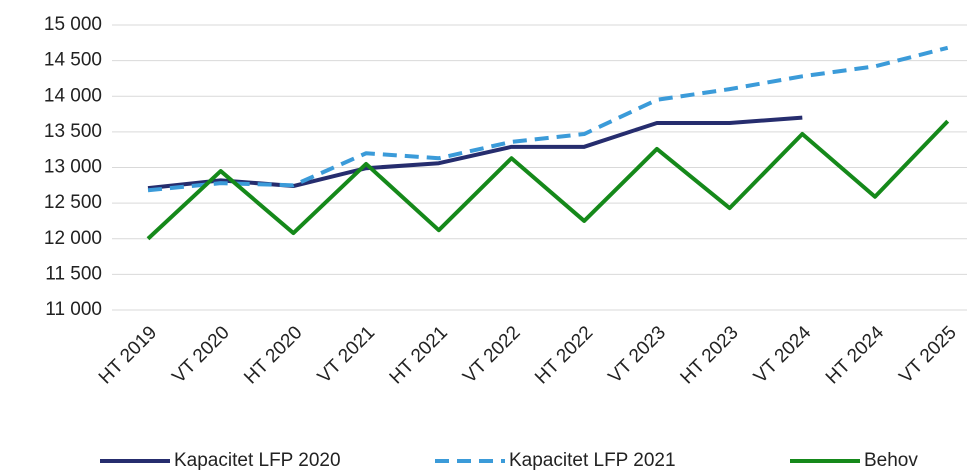  Describe the element at coordinates (73, 24) in the screenshot. I see `y-tick-label: 15 000` at that location.